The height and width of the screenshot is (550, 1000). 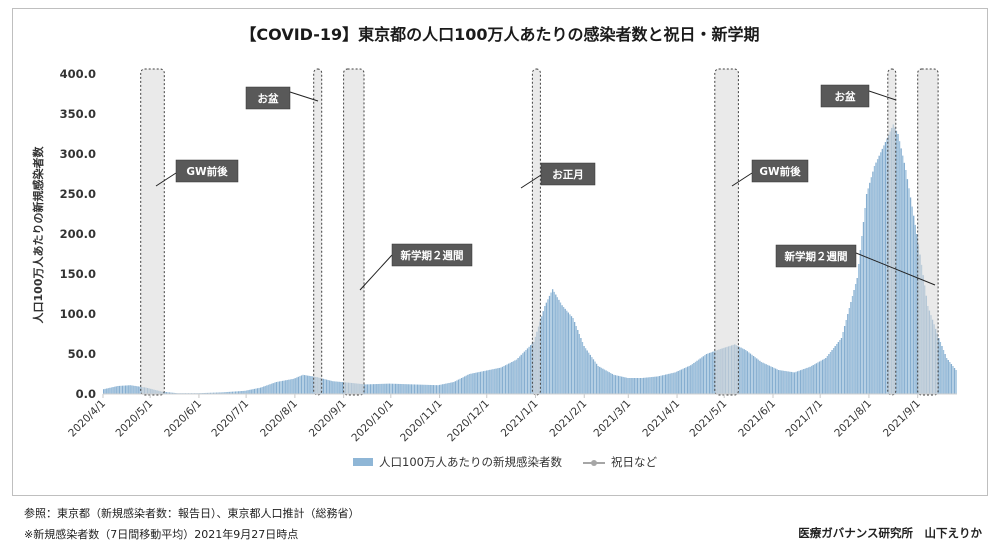 What do you see at coordinates (363, 462) in the screenshot?
I see `legend-bar-swatch` at bounding box center [363, 462].